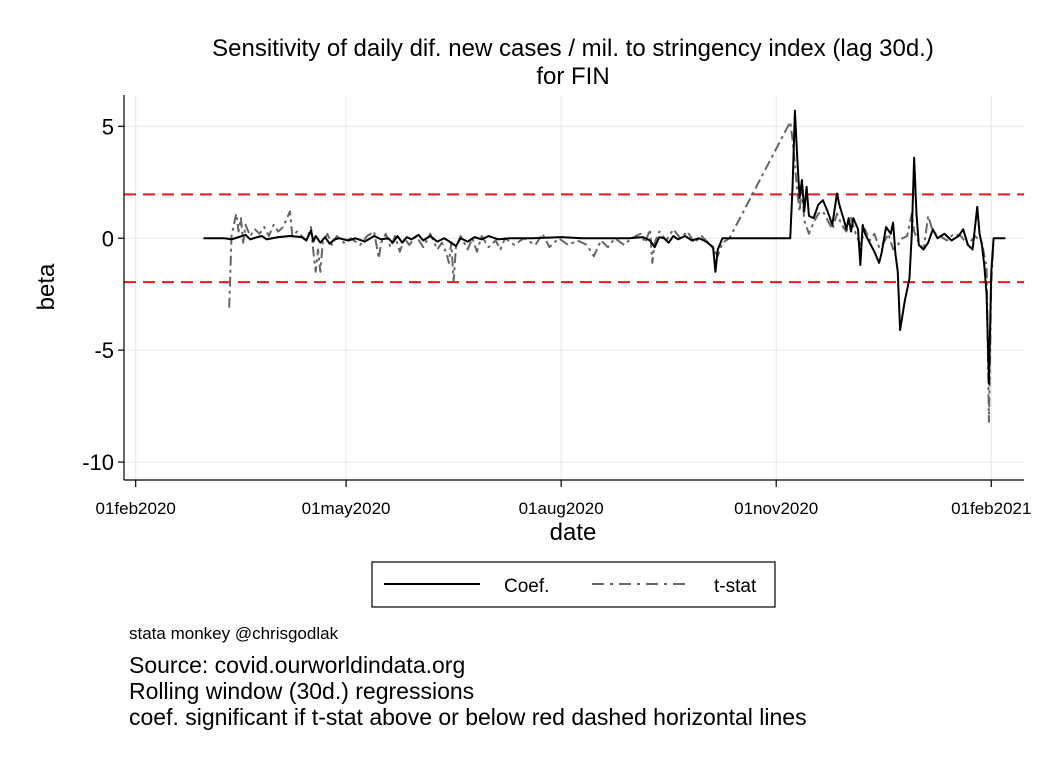 This screenshot has height=765, width=1051. Describe the element at coordinates (302, 691) in the screenshot. I see `method-note: Rolling window (30d.) regressions` at that location.